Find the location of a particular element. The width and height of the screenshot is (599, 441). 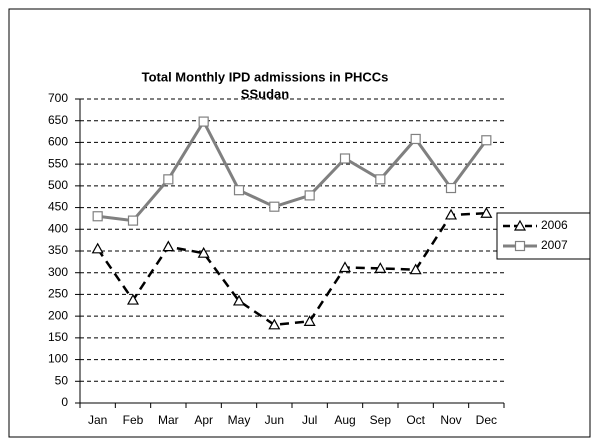

y-tick-label: 150 is located at coordinates (58, 337).